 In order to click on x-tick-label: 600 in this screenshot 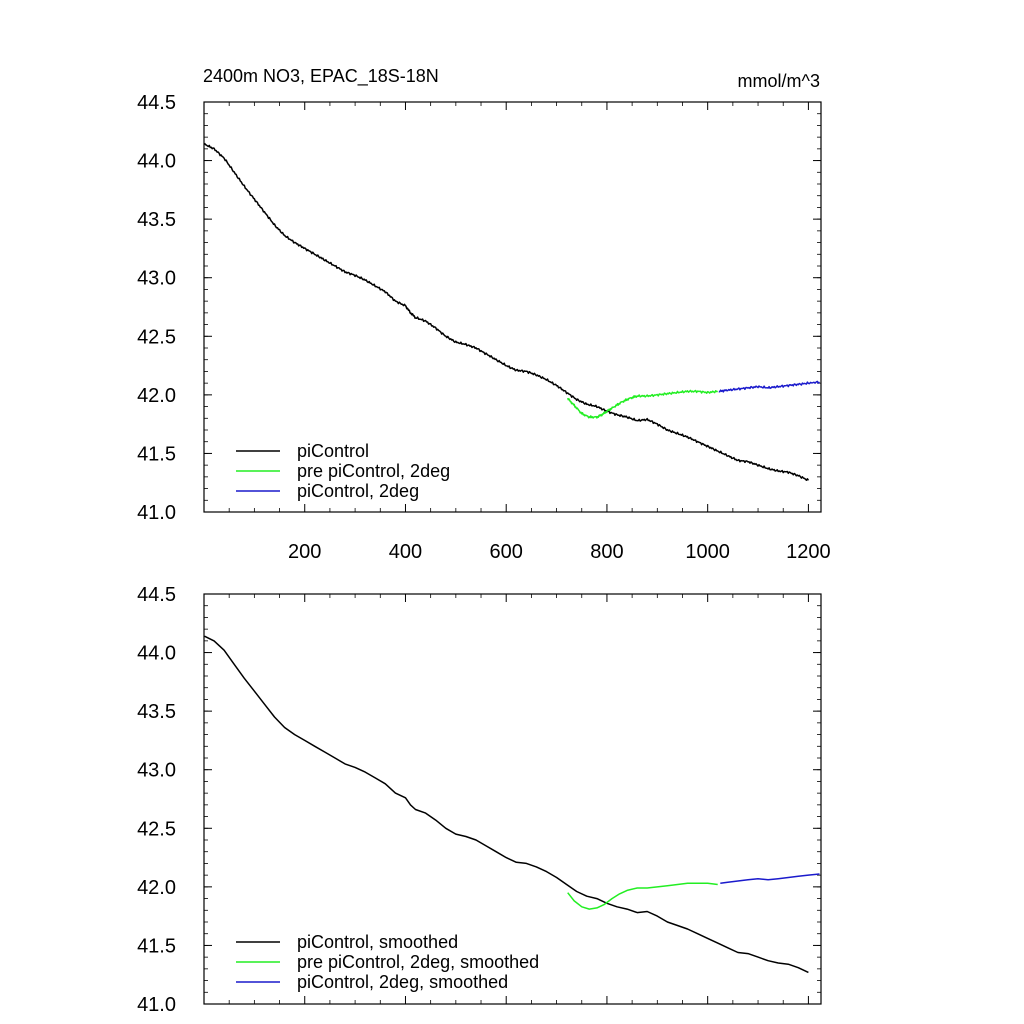, I will do `click(506, 552)`.